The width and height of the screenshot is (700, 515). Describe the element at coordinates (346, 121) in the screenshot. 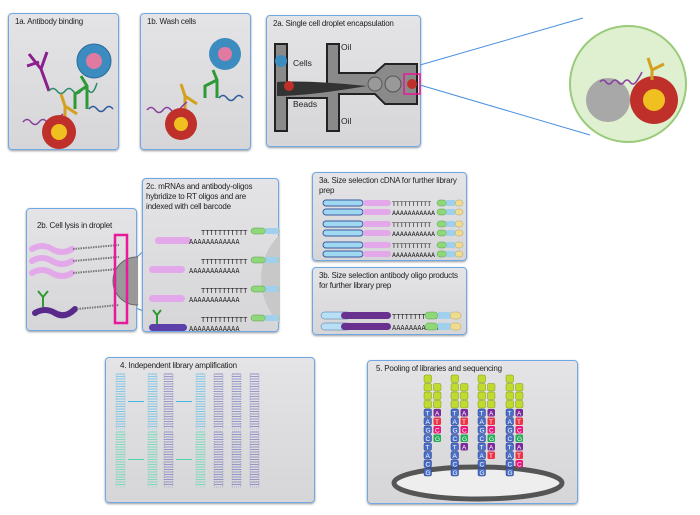

I see `oil-label: Oil` at that location.